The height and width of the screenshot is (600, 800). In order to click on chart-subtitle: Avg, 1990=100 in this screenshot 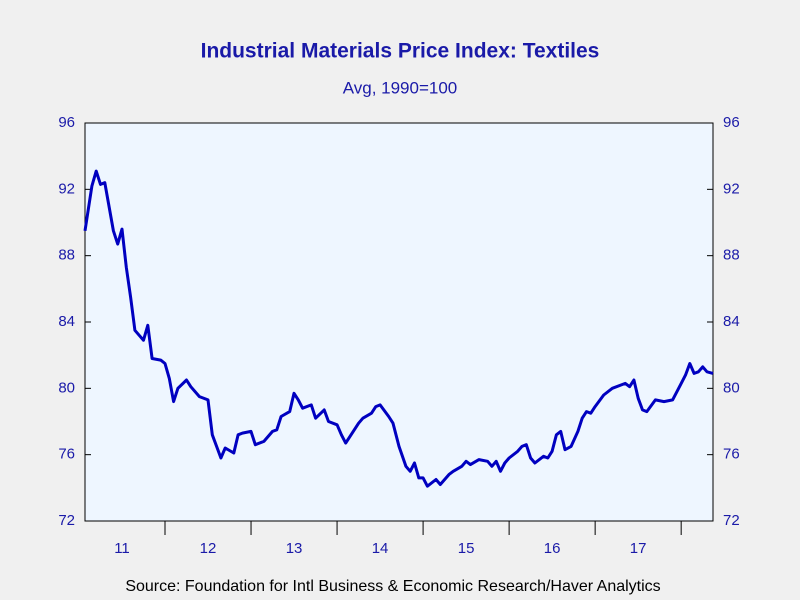, I will do `click(400, 87)`.